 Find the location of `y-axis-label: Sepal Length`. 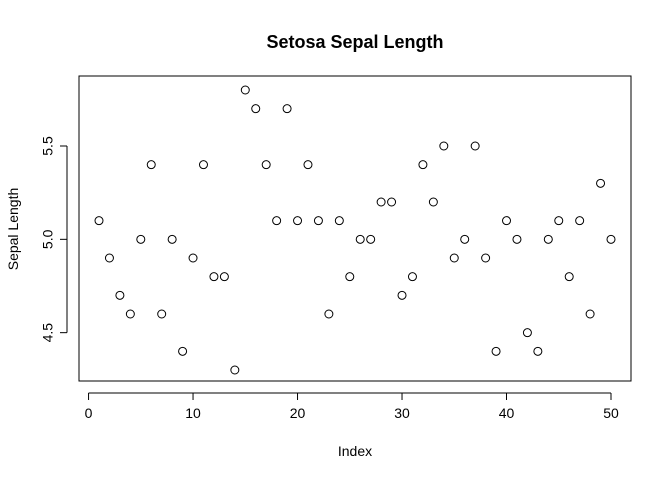

y-axis-label: Sepal Length is located at coordinates (13, 229).